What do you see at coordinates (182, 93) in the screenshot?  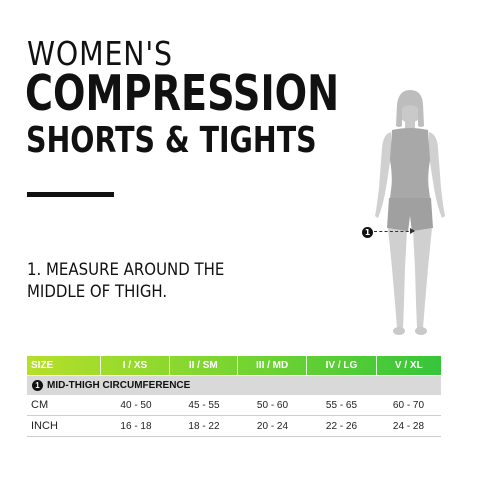 I see `title-line-compression: COMPRESSION` at bounding box center [182, 93].